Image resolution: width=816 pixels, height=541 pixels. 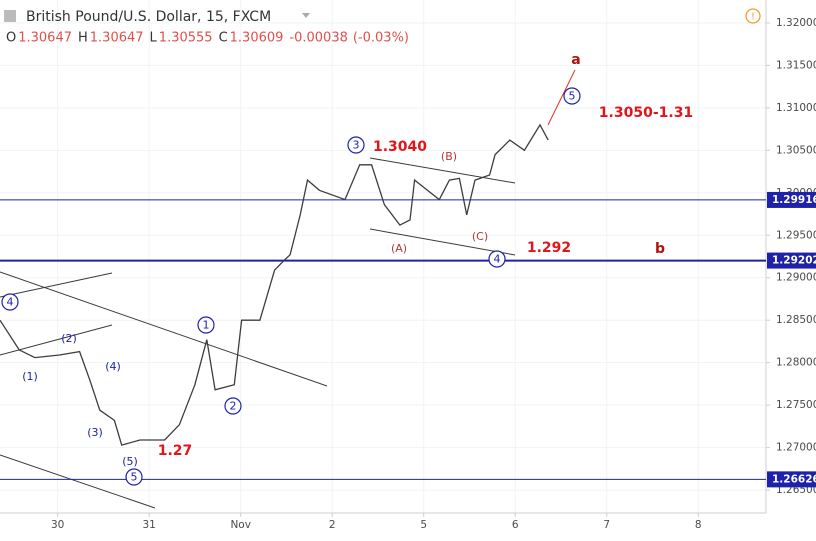 I want to click on ohlc-text: O, so click(x=11, y=38).